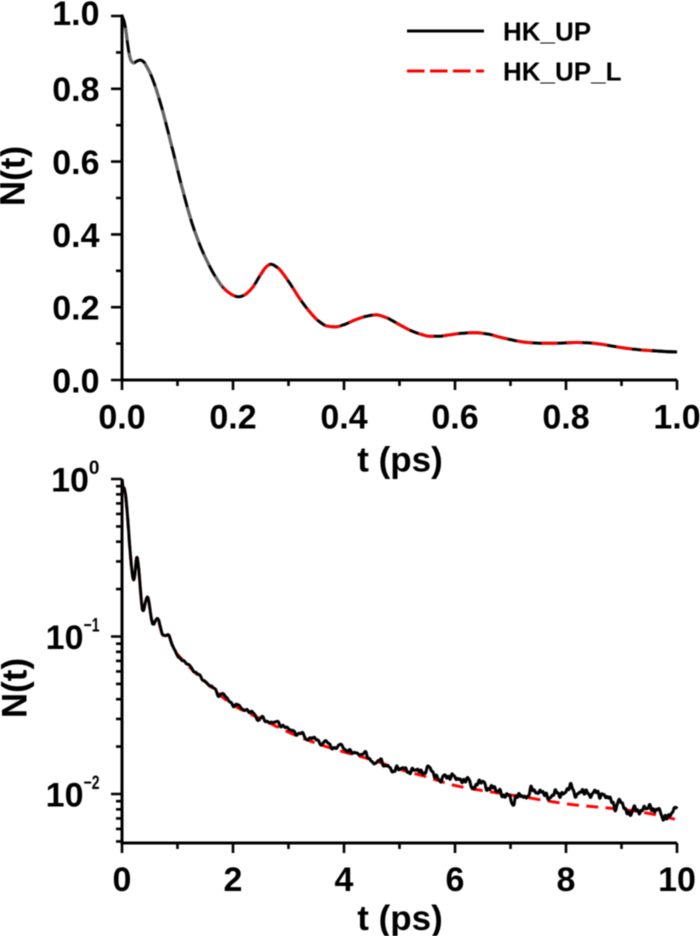 The image size is (700, 936). Describe the element at coordinates (677, 880) in the screenshot. I see `svg-text: 10` at that location.